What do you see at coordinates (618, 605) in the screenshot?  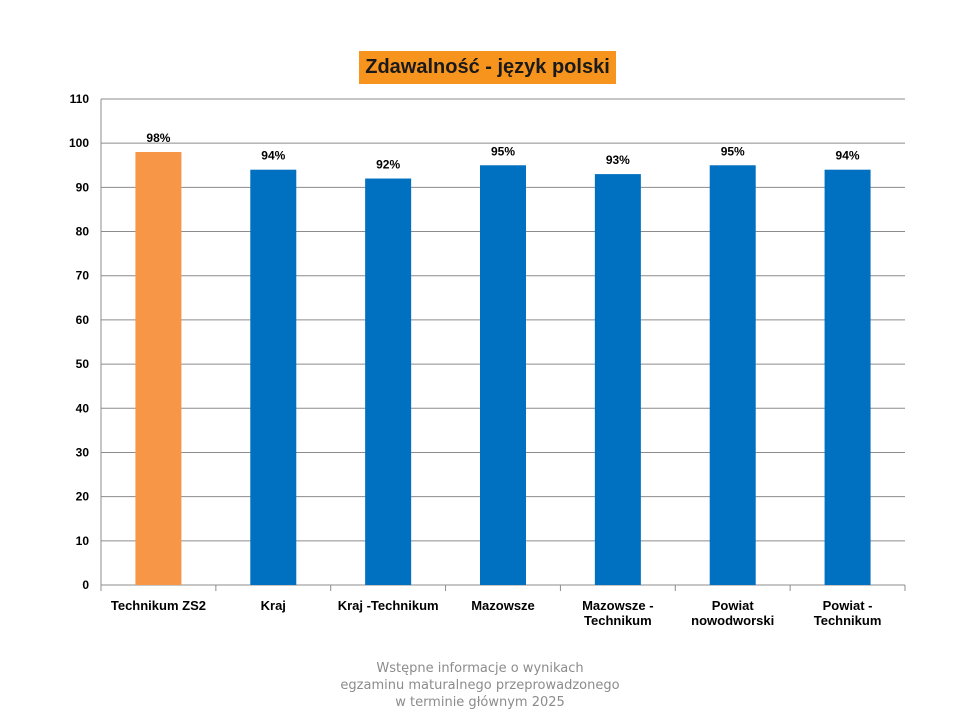 I see `x-tick-label: Mazowsze -` at bounding box center [618, 605].